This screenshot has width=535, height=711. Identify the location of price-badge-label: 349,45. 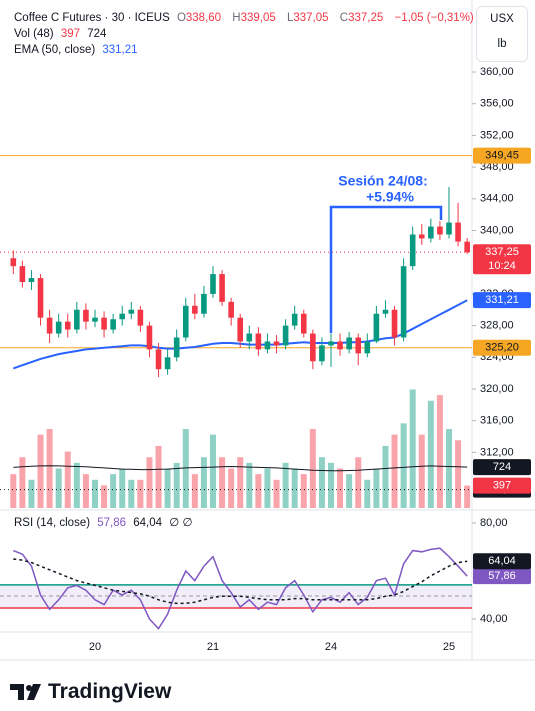
(502, 156).